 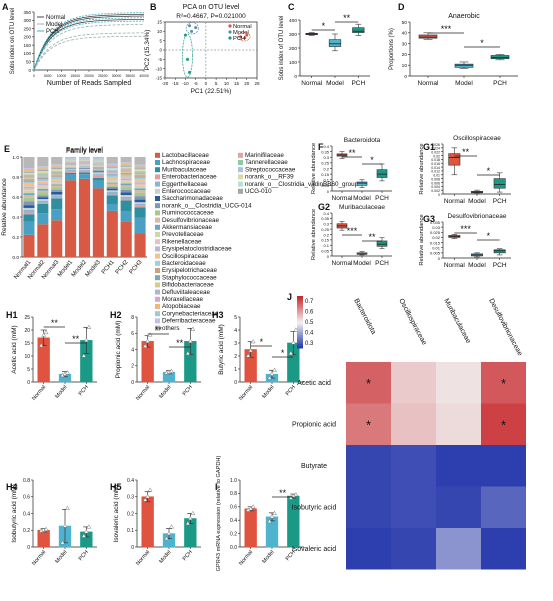 What do you see at coordinates (429, 147) in the screenshot?
I see `panel-letter: G1` at bounding box center [429, 147].